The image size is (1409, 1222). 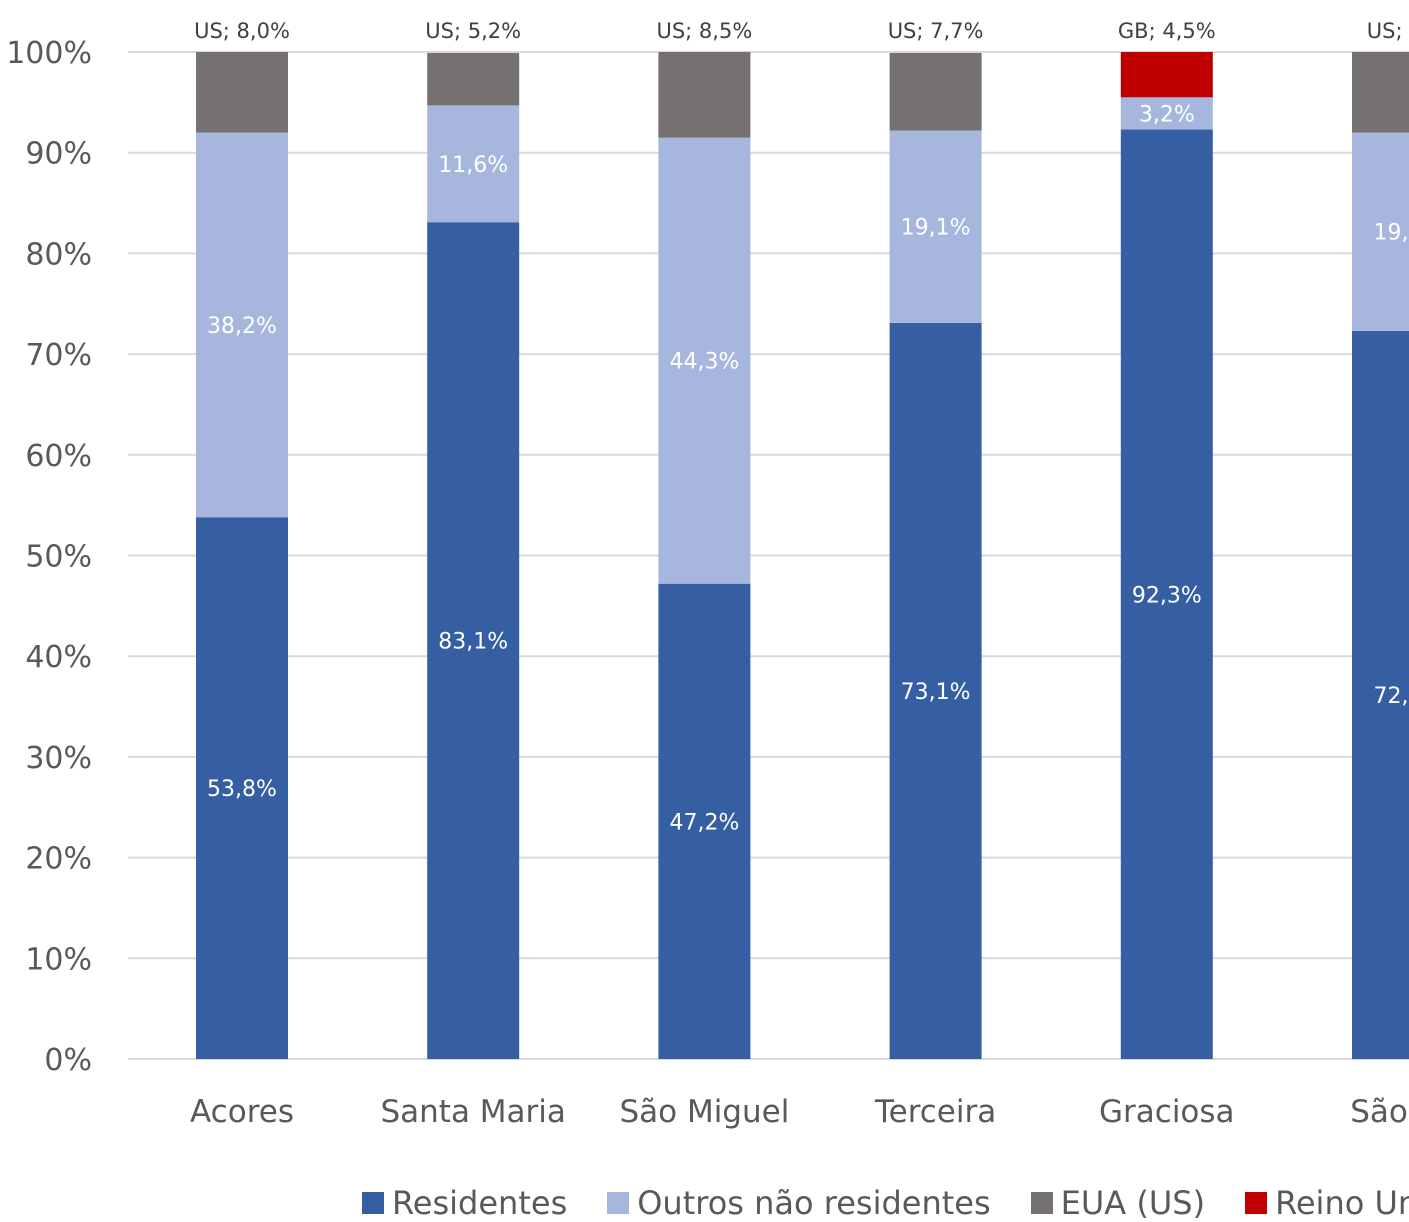 What do you see at coordinates (242, 31) in the screenshot?
I see `top-data-label: US; 8,0%` at bounding box center [242, 31].